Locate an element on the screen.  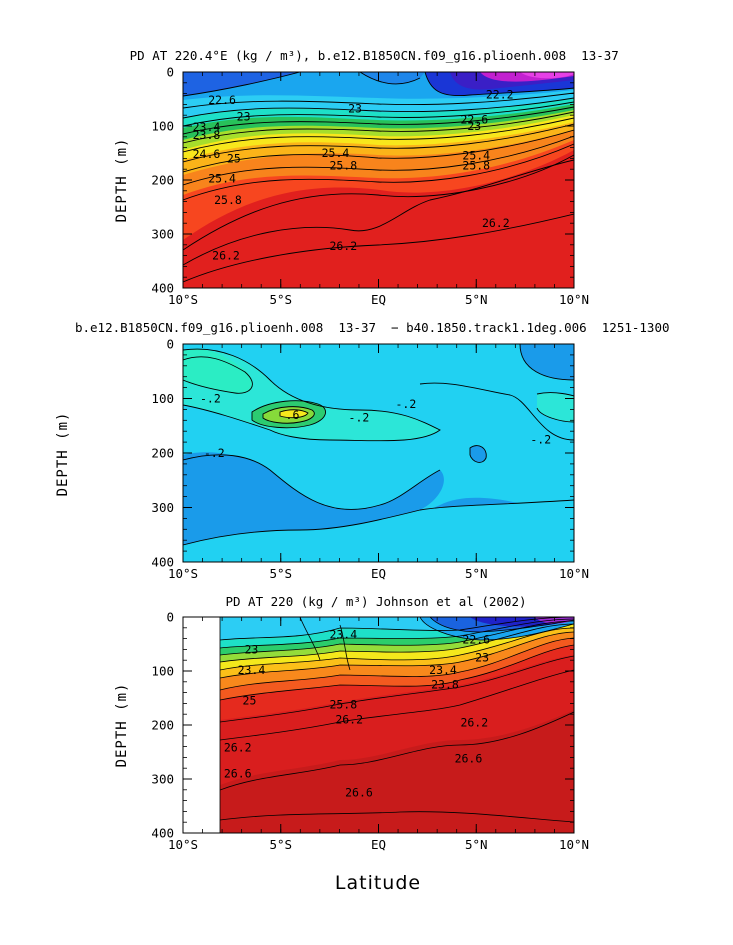
panel-2-ylabel: DEPTH (m) is located at coordinates (63, 454).